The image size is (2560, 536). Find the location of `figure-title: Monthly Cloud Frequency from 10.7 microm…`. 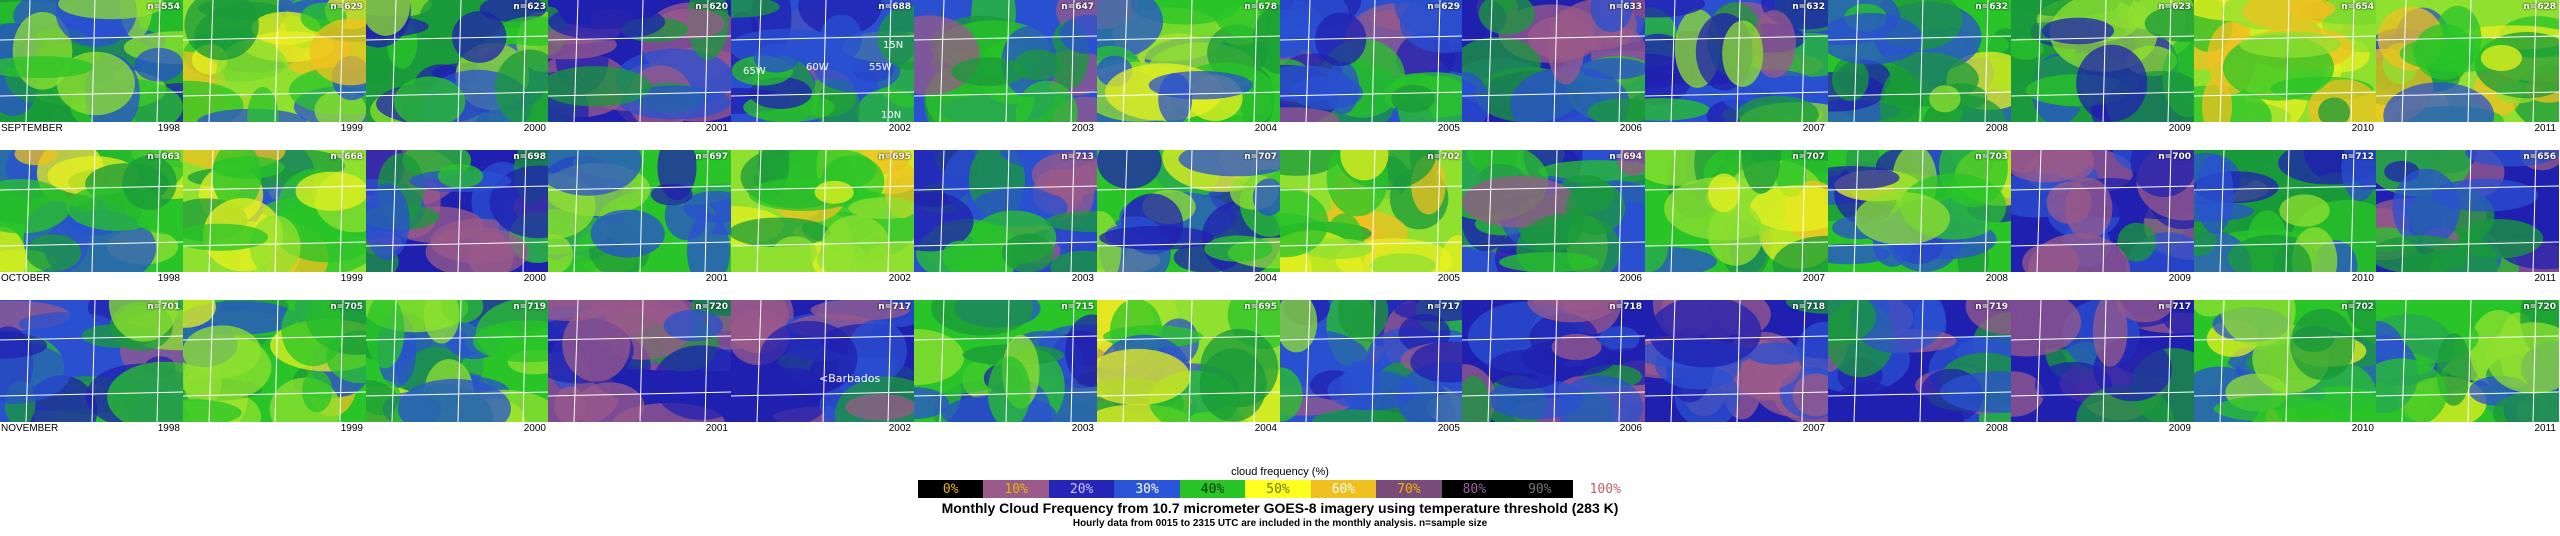

figure-title: Monthly Cloud Frequency from 10.7 microm… is located at coordinates (1280, 508).